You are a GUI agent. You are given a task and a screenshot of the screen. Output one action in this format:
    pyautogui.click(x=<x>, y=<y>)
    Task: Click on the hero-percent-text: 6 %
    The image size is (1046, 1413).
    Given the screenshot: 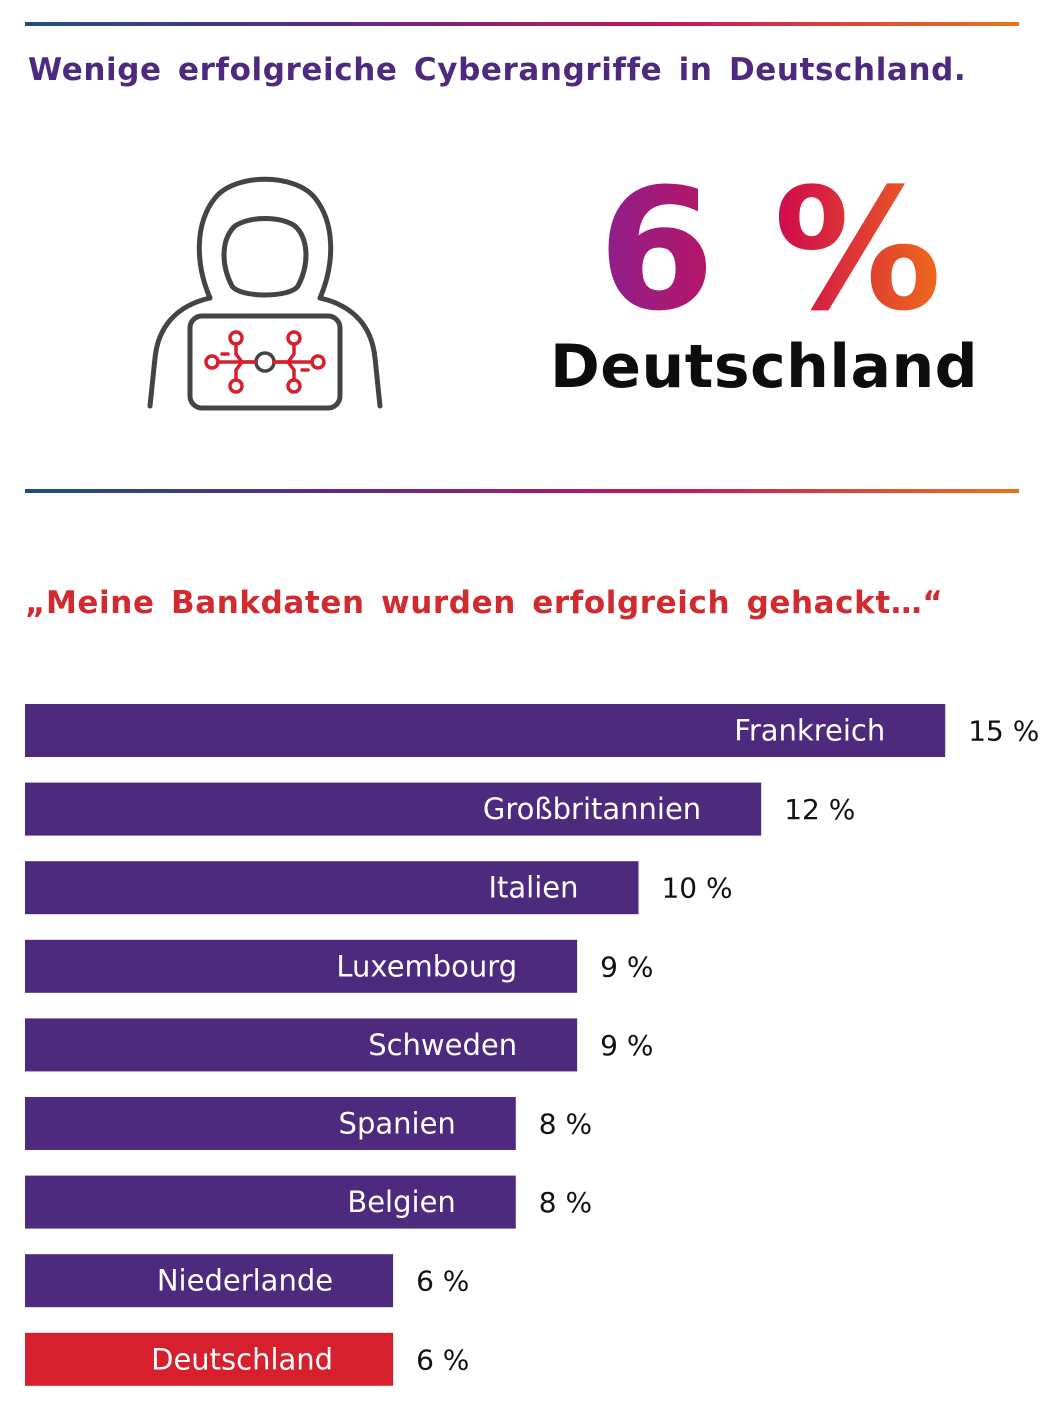 What is the action you would take?
    pyautogui.click(x=770, y=250)
    